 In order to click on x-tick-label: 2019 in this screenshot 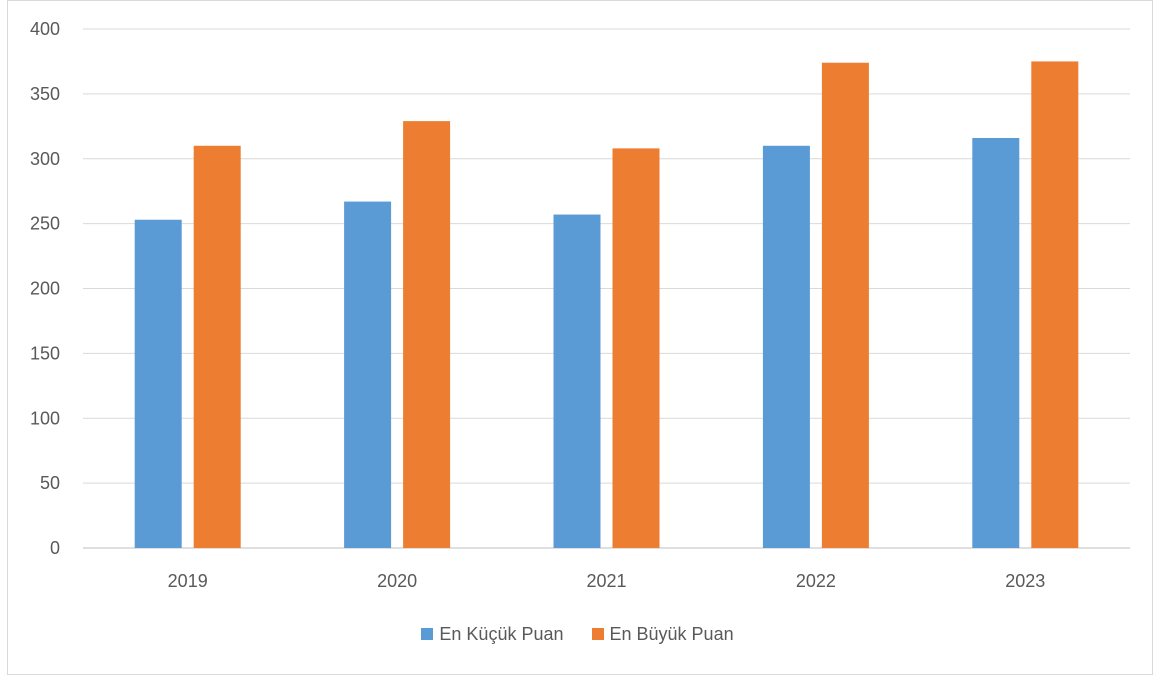, I will do `click(188, 581)`.